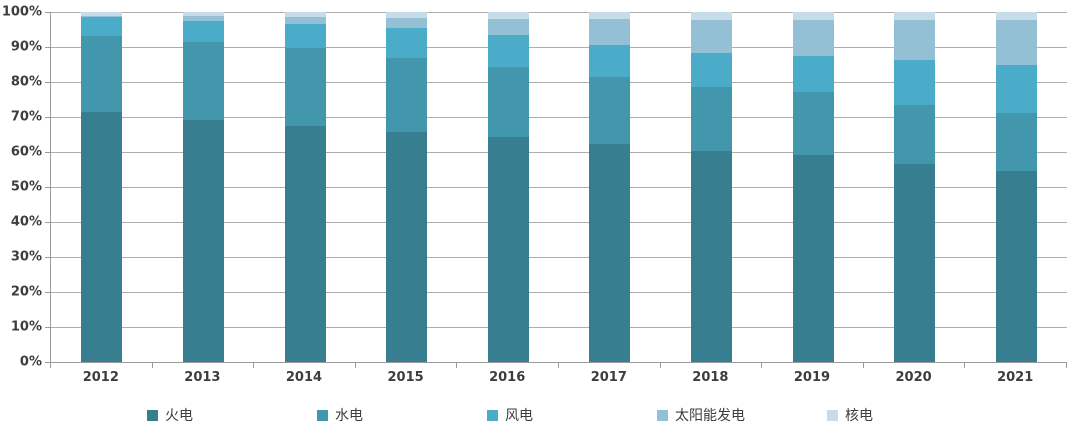  Describe the element at coordinates (407, 43) in the screenshot. I see `bar-segment-2015-风电` at that location.